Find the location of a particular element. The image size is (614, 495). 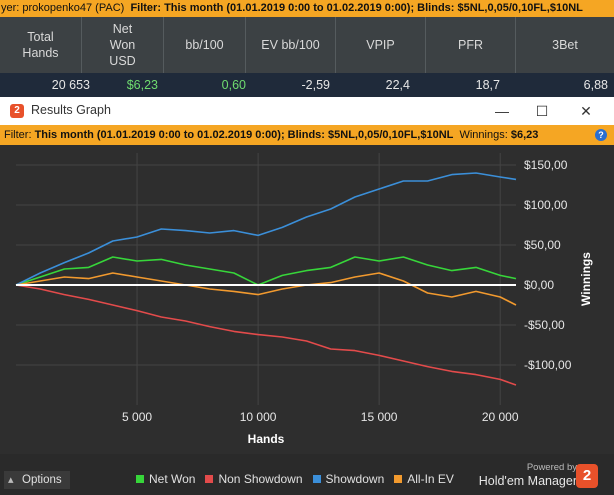

hm2-logo-icon: 2 is located at coordinates (587, 476).